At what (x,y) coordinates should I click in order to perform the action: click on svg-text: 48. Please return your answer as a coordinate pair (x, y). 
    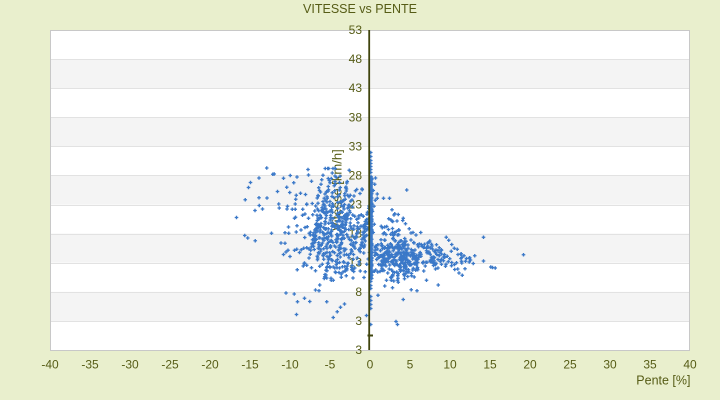
    Looking at the image, I should click on (356, 59).